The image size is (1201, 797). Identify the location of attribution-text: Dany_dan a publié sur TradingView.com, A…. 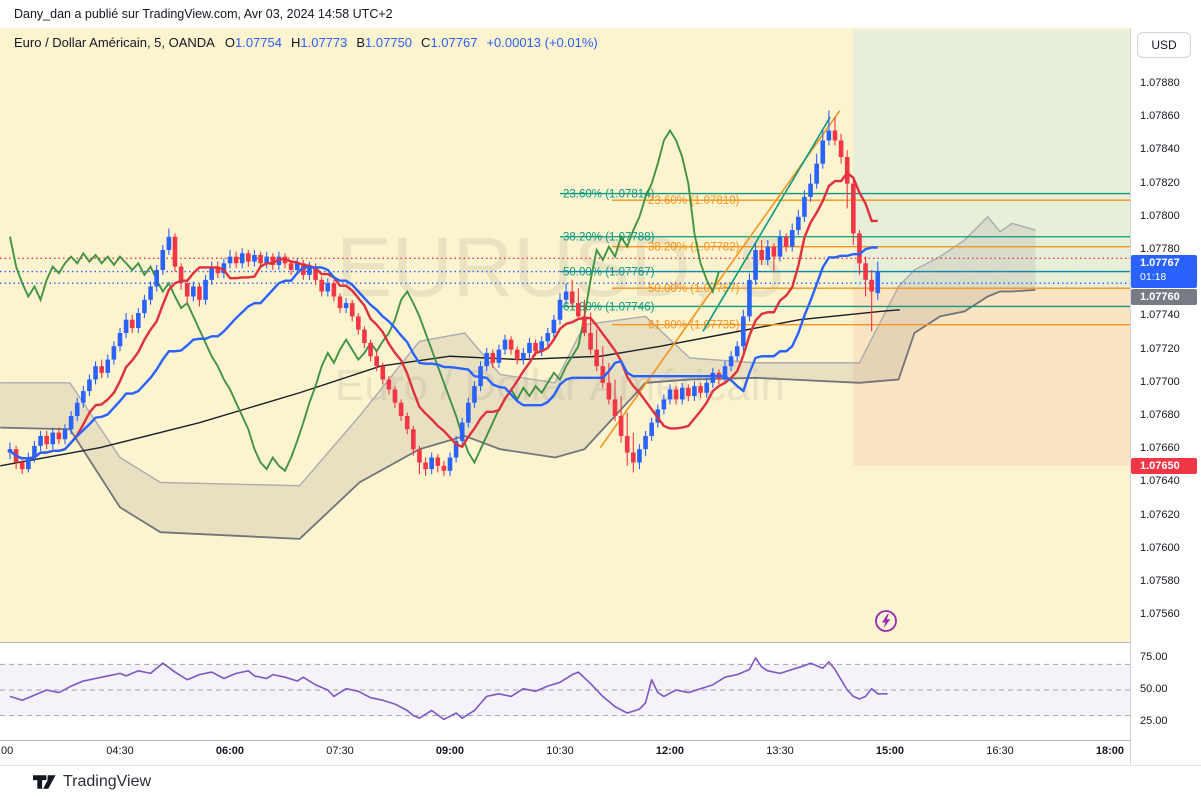
(203, 14).